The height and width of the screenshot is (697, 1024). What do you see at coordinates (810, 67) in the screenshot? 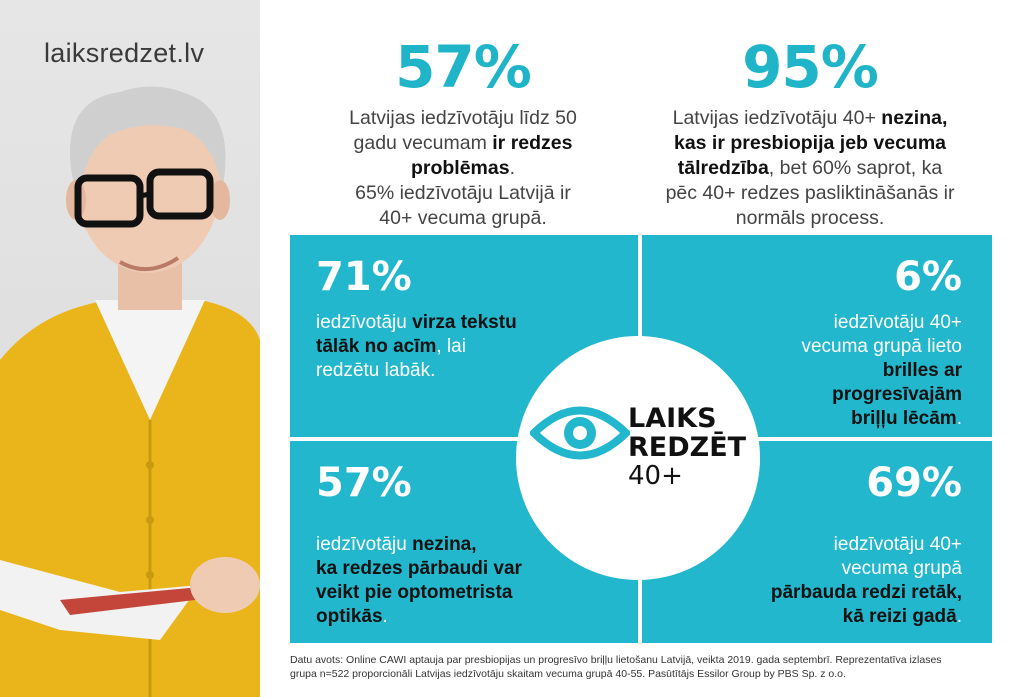
I see `stat-percent: 95%` at bounding box center [810, 67].